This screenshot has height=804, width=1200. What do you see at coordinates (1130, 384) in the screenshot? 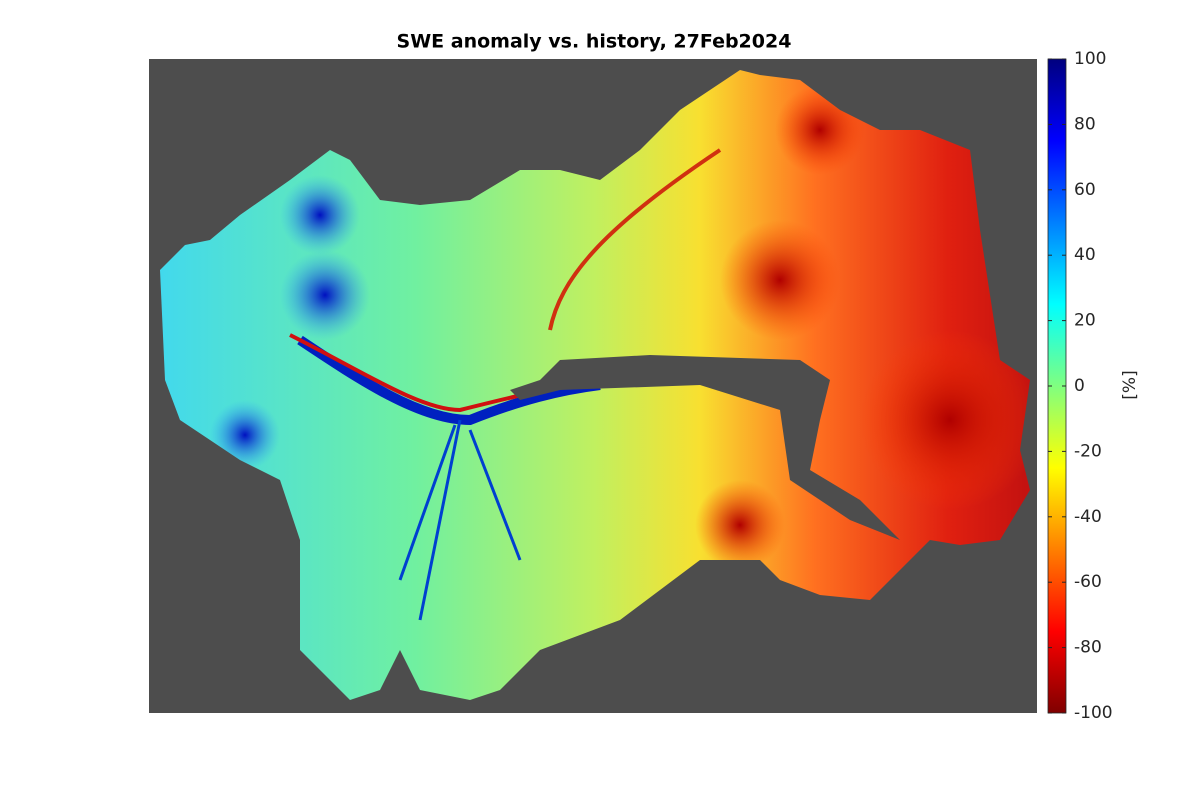
I see `colorbar-label: [%]` at bounding box center [1130, 384].